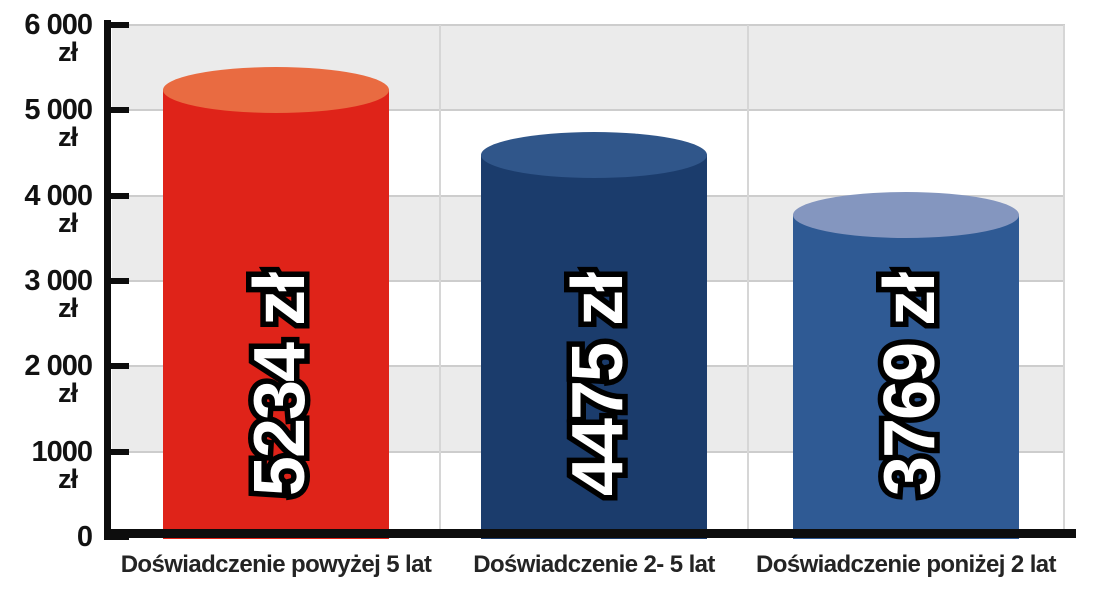 The width and height of the screenshot is (1108, 601). What do you see at coordinates (276, 564) in the screenshot?
I see `category-label: Doświadczenie powyżej 5 lat` at bounding box center [276, 564].